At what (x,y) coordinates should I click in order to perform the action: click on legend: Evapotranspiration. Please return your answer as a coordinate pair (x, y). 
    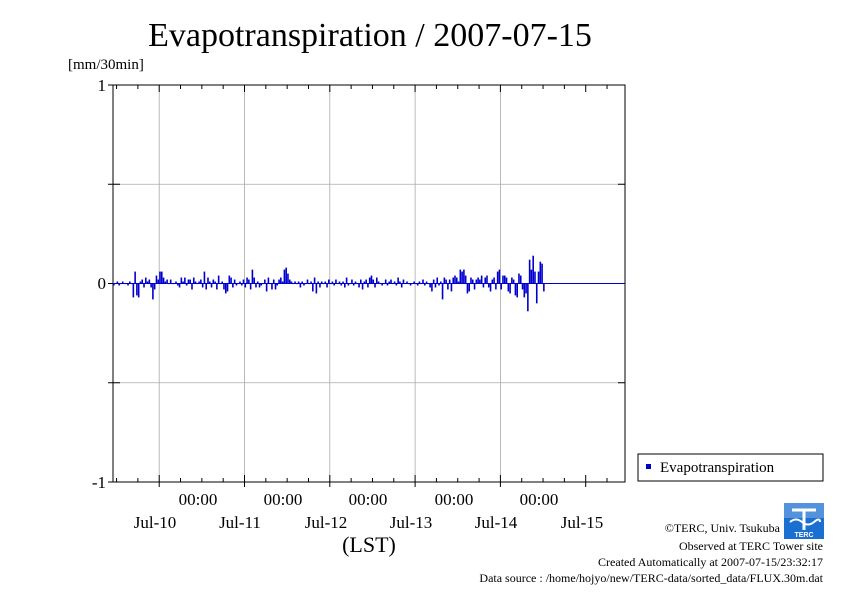
    Looking at the image, I should click on (730, 467).